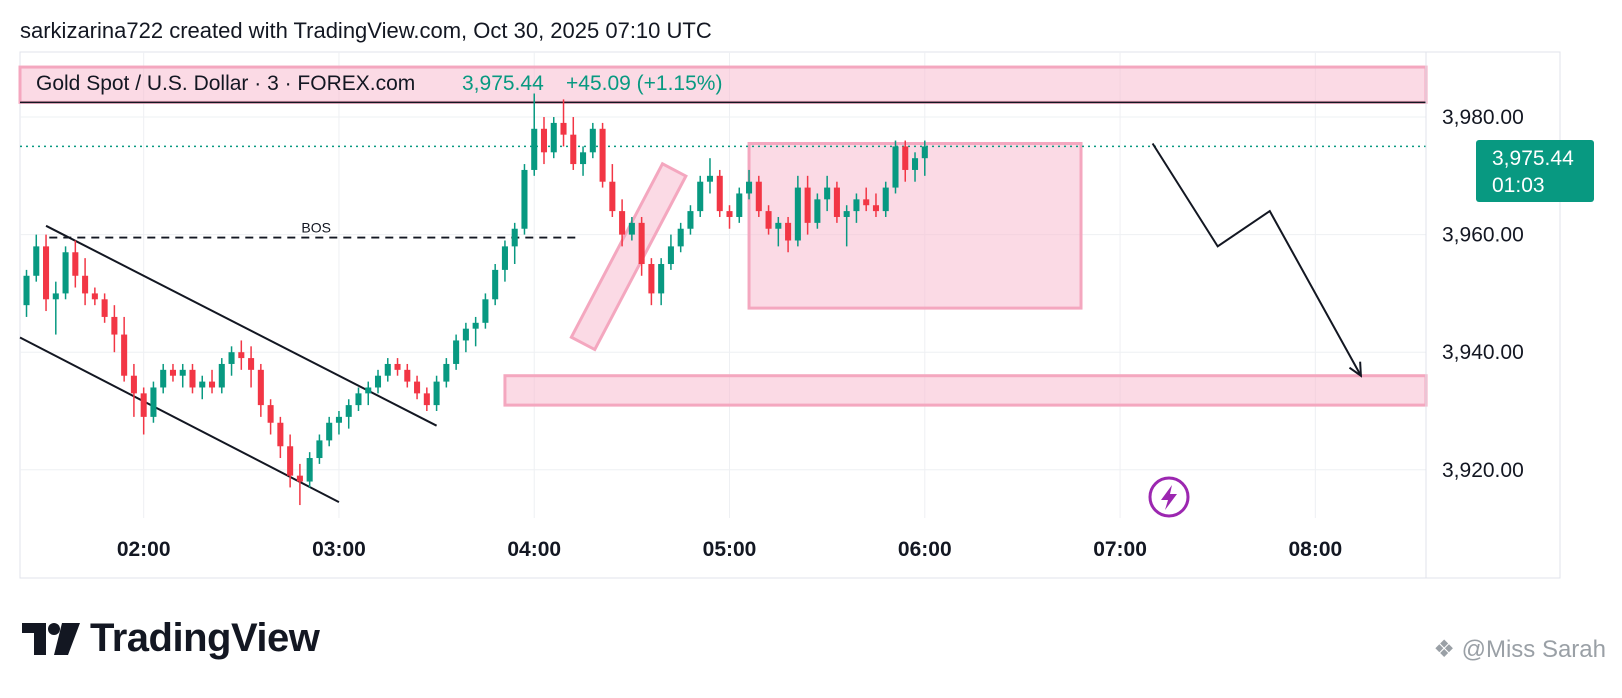 The height and width of the screenshot is (698, 1622). What do you see at coordinates (965, 390) in the screenshot?
I see `demand-zone` at bounding box center [965, 390].